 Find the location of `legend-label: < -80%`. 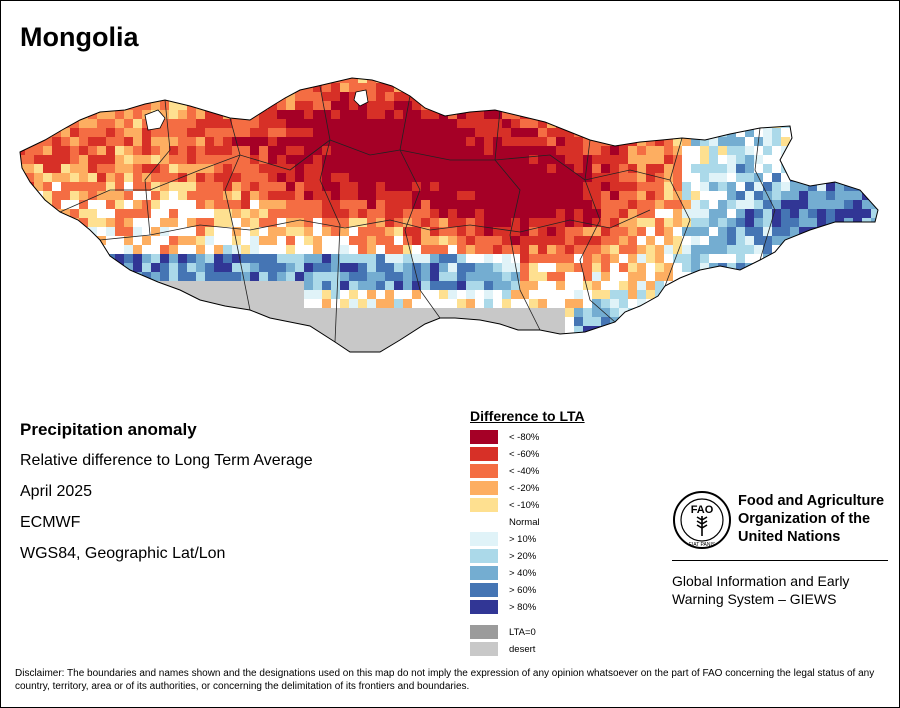

legend-label: < -80% is located at coordinates (524, 437).